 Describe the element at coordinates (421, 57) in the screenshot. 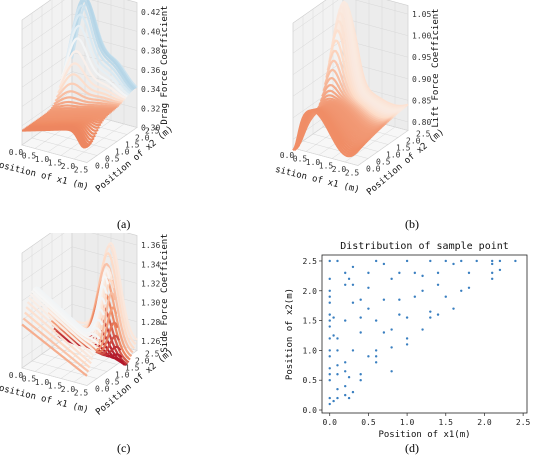

I see `z-tick-label: 0.95` at that location.